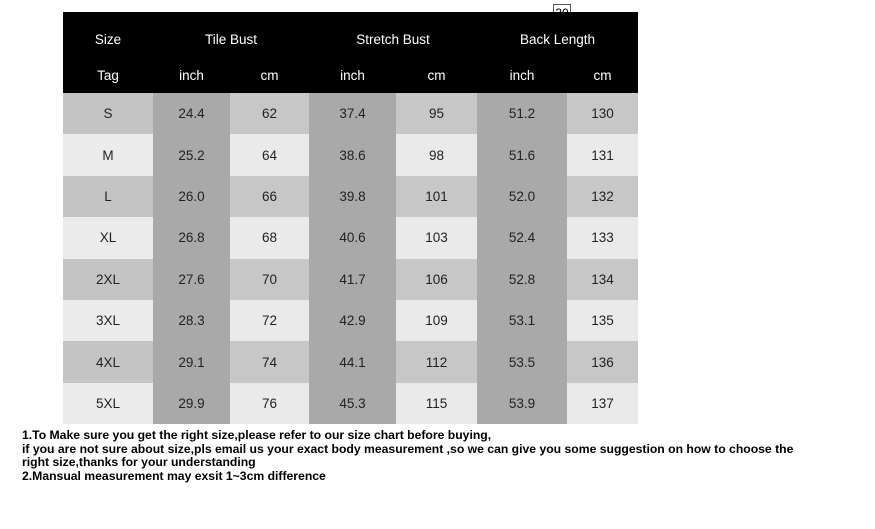 The height and width of the screenshot is (529, 875). Describe the element at coordinates (436, 362) in the screenshot. I see `cell-stretch-cm: 112` at that location.